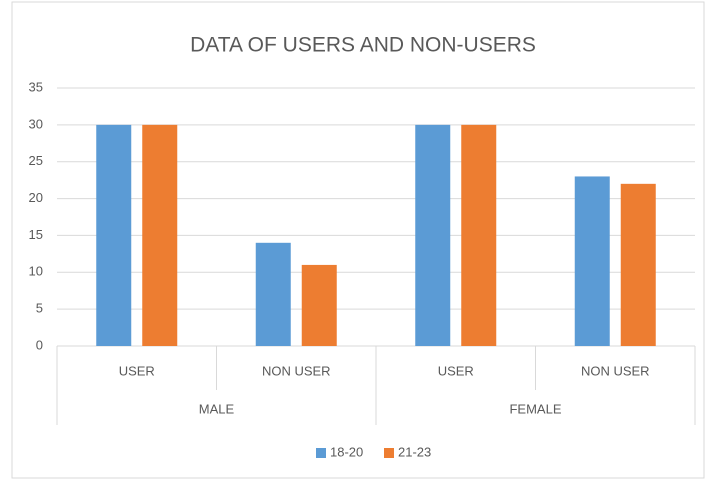 This screenshot has width=706, height=480. I want to click on group-label: FEMALE, so click(535, 408).